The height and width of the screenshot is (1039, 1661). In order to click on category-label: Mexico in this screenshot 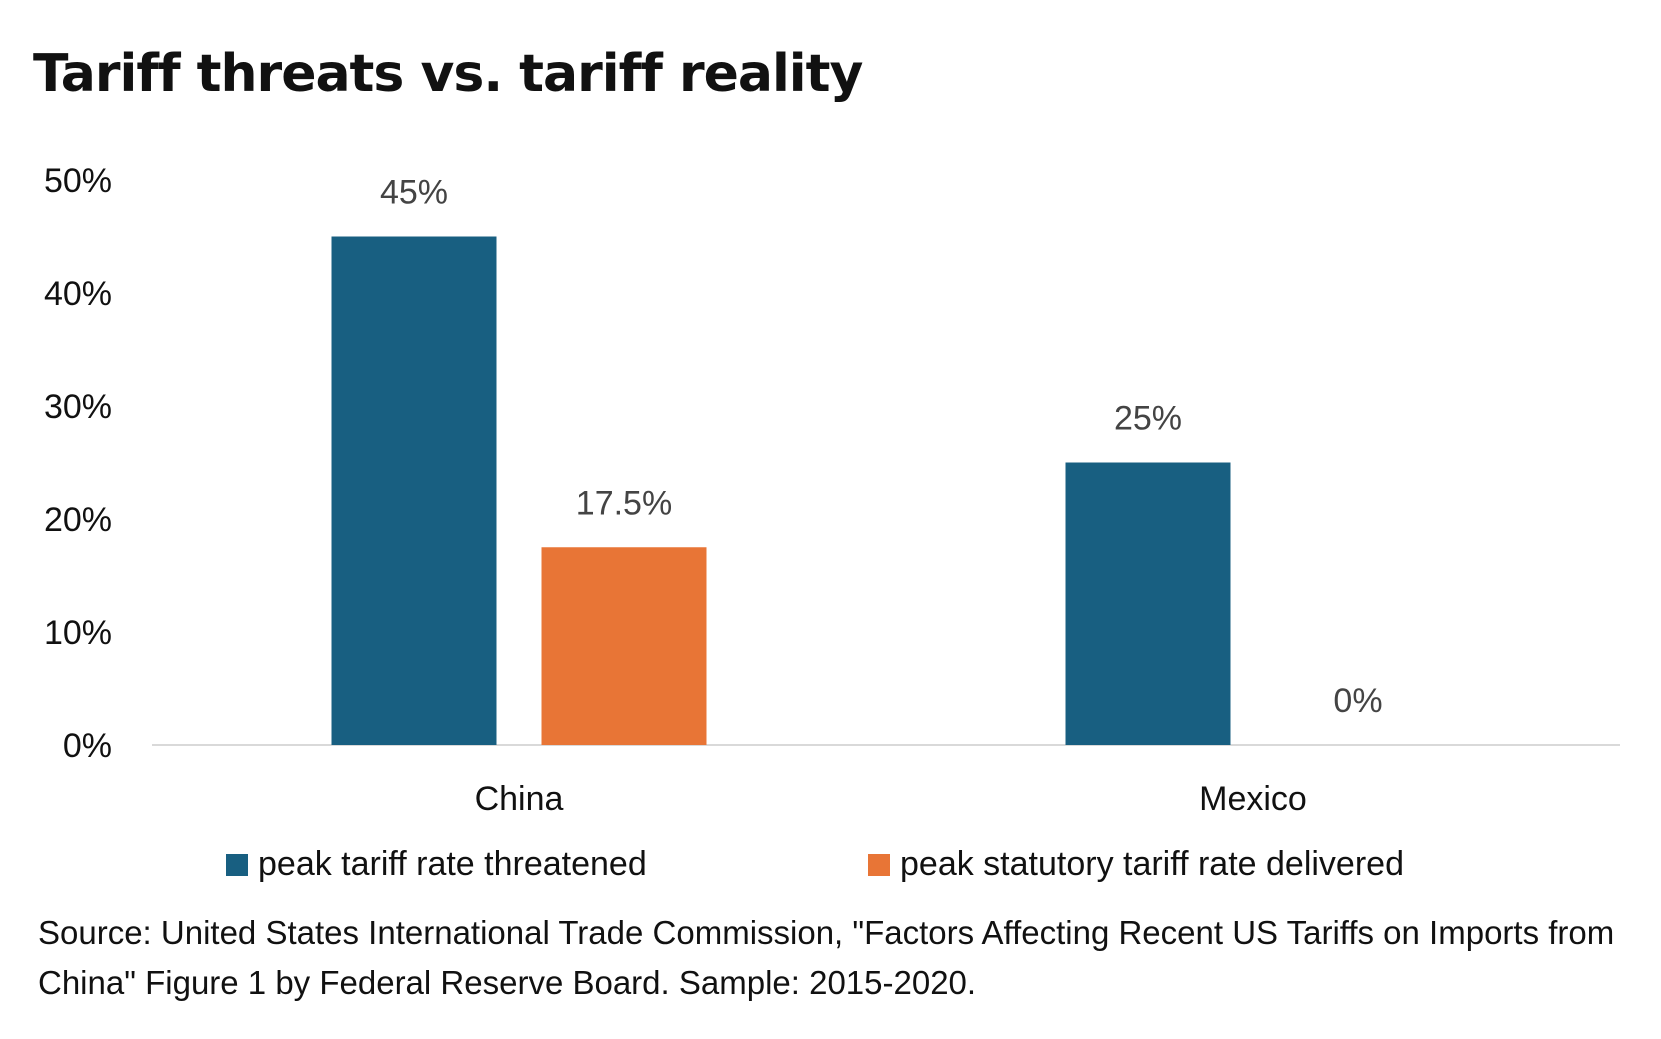, I will do `click(1253, 799)`.